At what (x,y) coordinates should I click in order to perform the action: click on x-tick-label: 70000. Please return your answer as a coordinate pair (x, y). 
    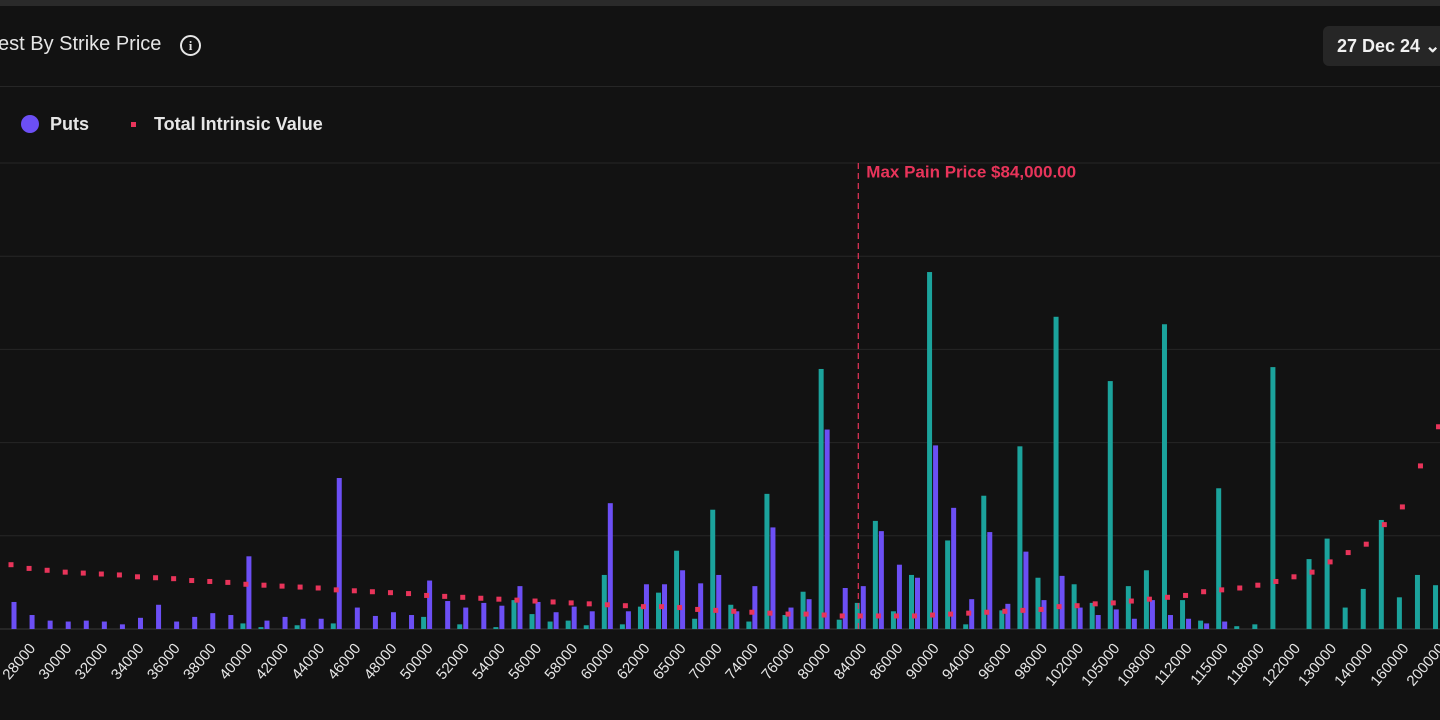
    Looking at the image, I should click on (706, 661).